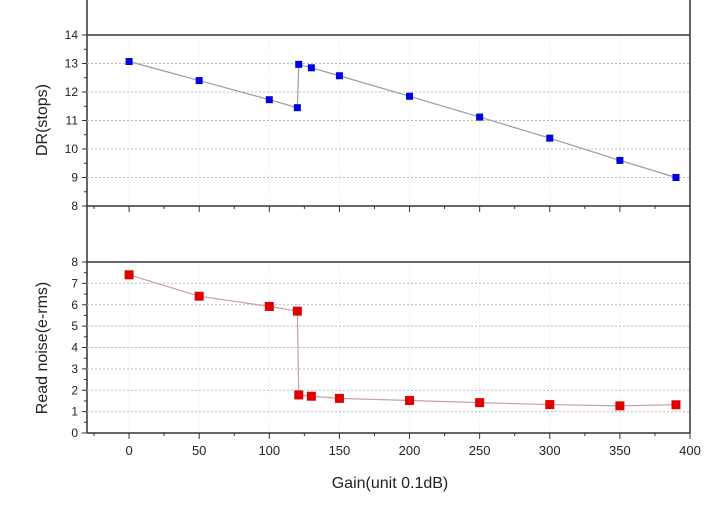 This screenshot has height=516, width=721. I want to click on read-noise-y-axis-label: Read noise(e-rms), so click(42, 348).